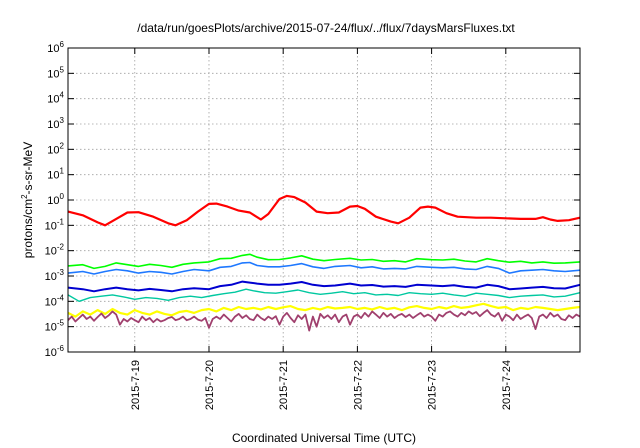 This screenshot has width=640, height=448. I want to click on x-tick-label: 2015-7-19, so click(136, 385).